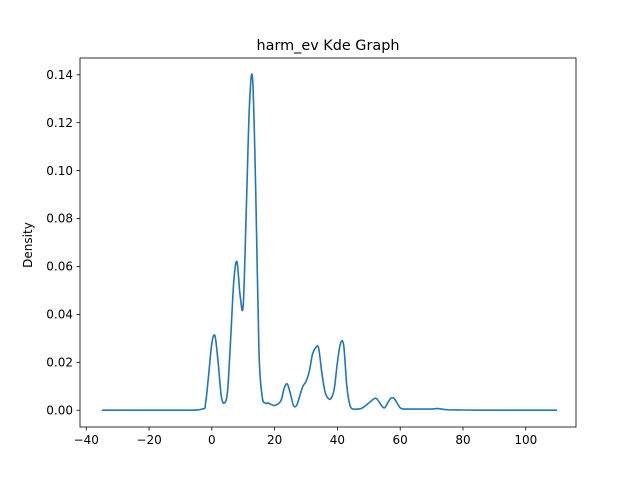  What do you see at coordinates (59, 410) in the screenshot?
I see `y-tick-label: 0.00` at bounding box center [59, 410].